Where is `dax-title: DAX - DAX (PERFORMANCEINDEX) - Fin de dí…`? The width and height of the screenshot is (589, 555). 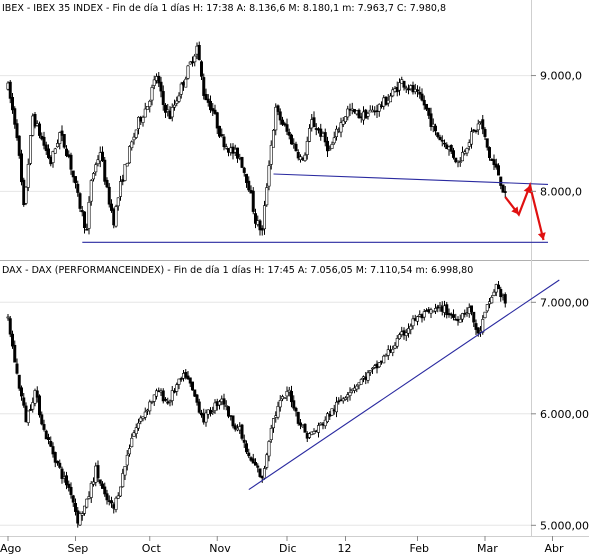 dax-title: DAX - DAX (PERFORMANCEINDEX) - Fin de dí… is located at coordinates (237, 270).